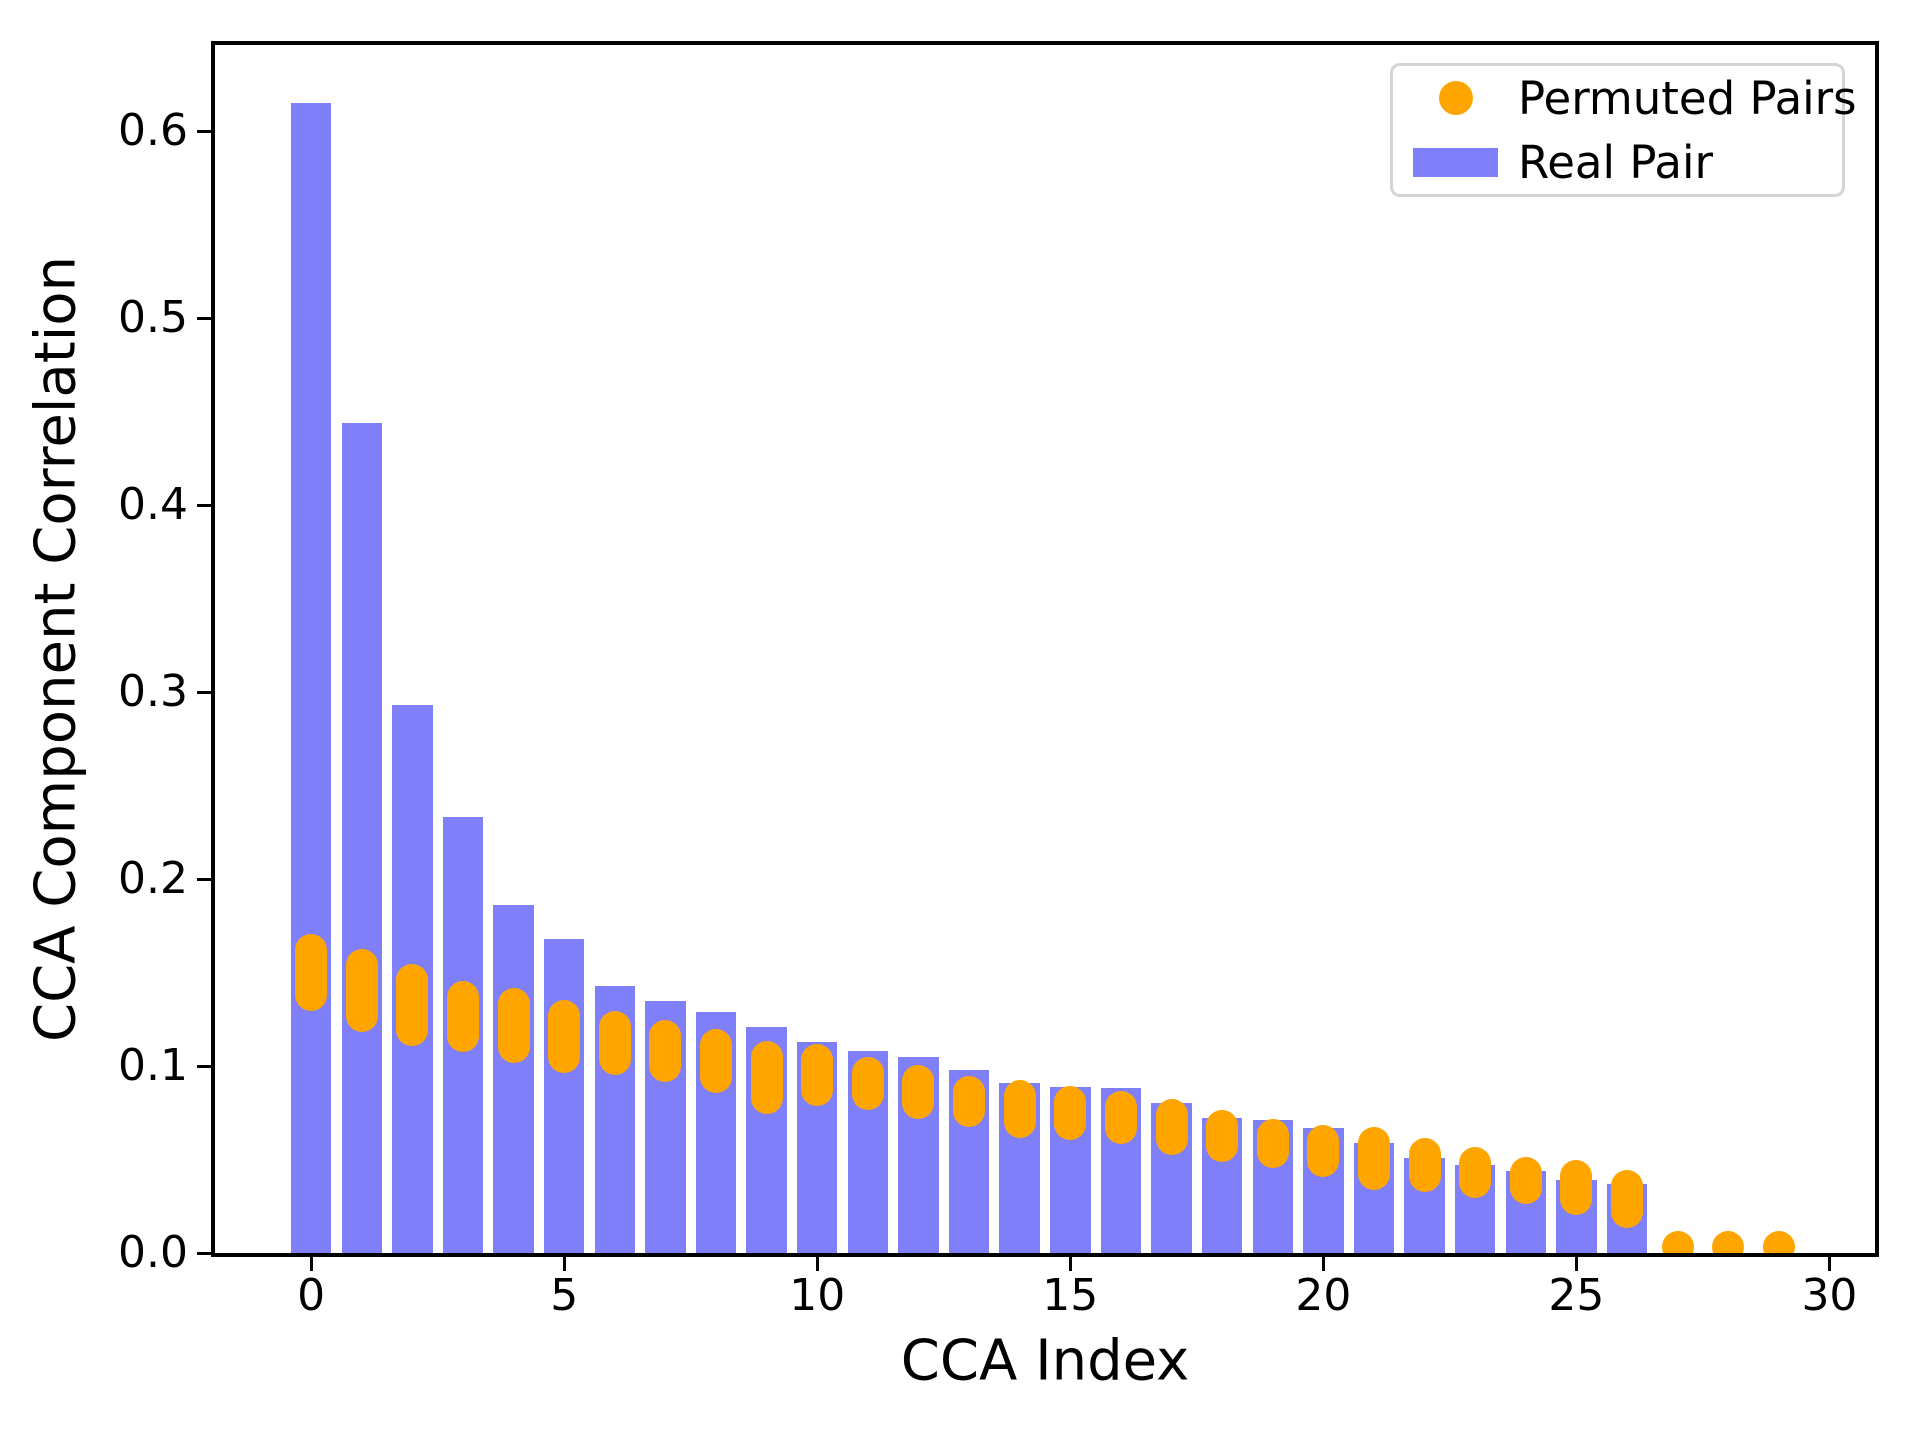 This screenshot has width=1920, height=1440. Describe the element at coordinates (311, 1295) in the screenshot. I see `x-tick-label-0: 0` at that location.